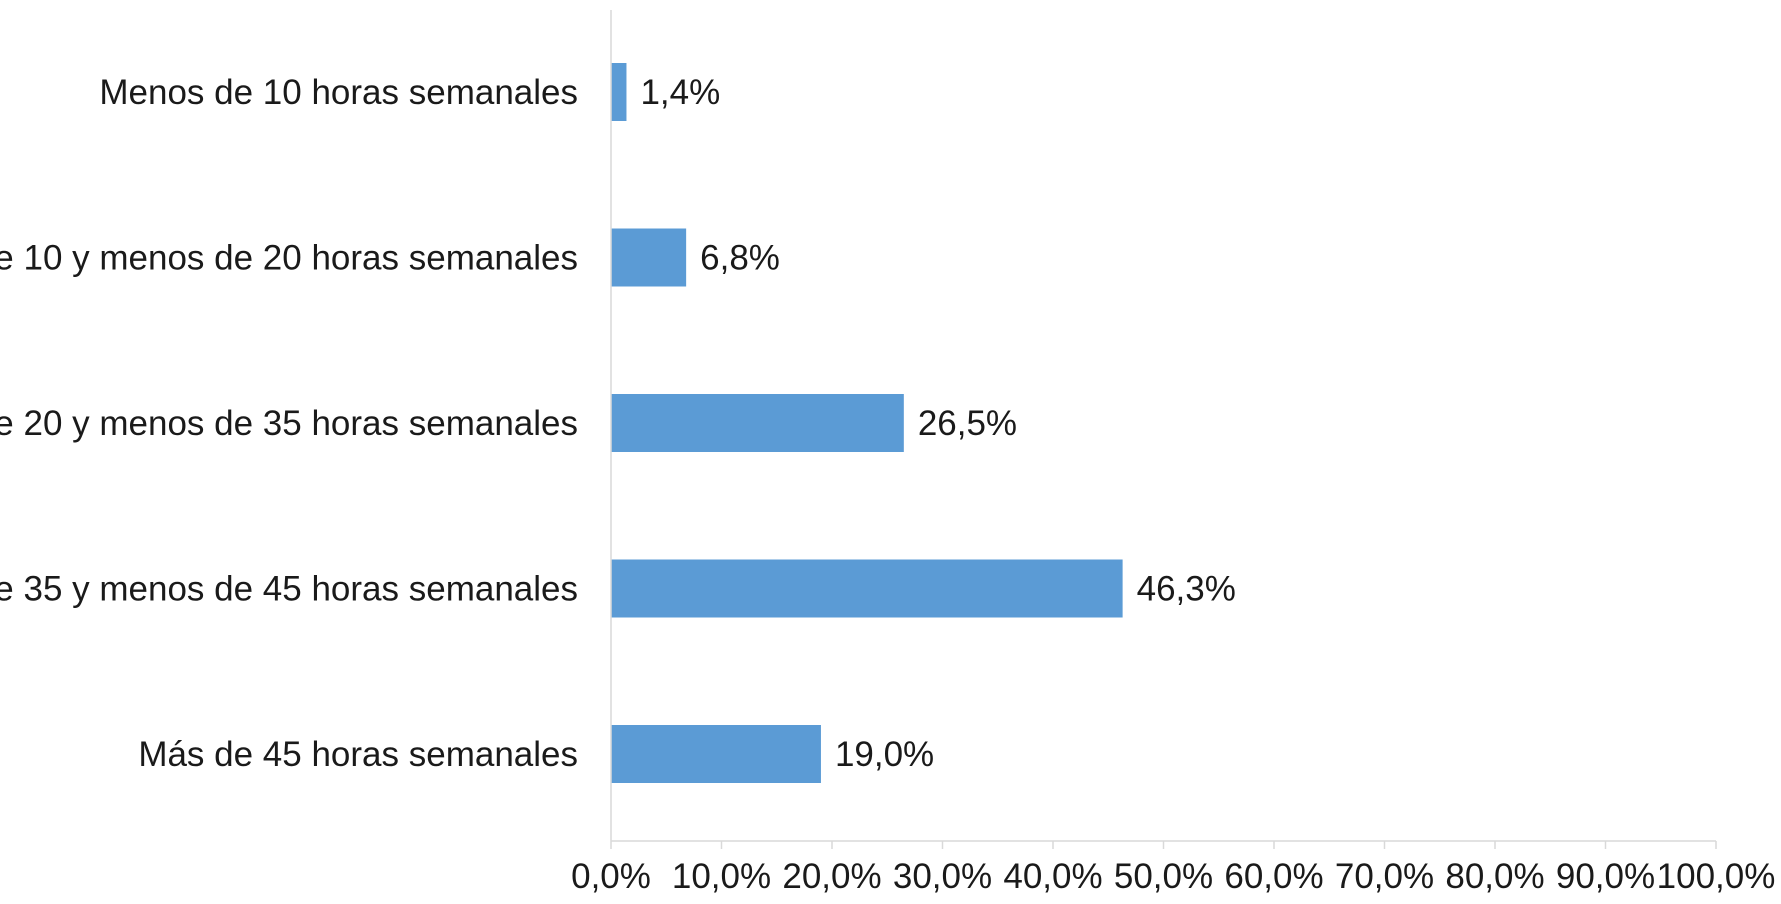 This screenshot has height=904, width=1781. Describe the element at coordinates (967, 423) in the screenshot. I see `value-label: 26,5%` at that location.